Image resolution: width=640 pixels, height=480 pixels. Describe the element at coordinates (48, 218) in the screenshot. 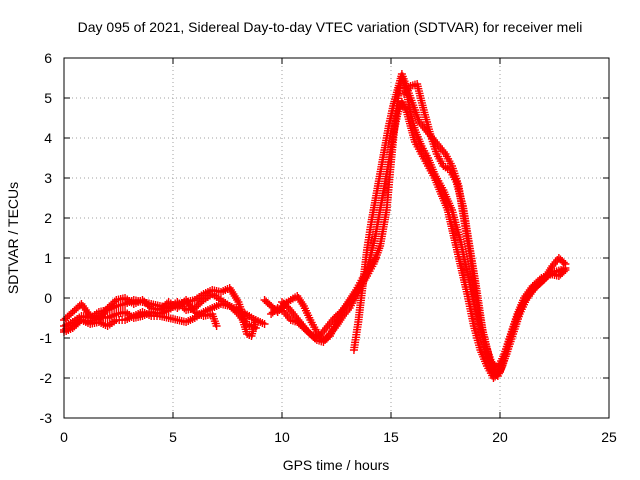

I see `y-tick-label: 2` at that location.